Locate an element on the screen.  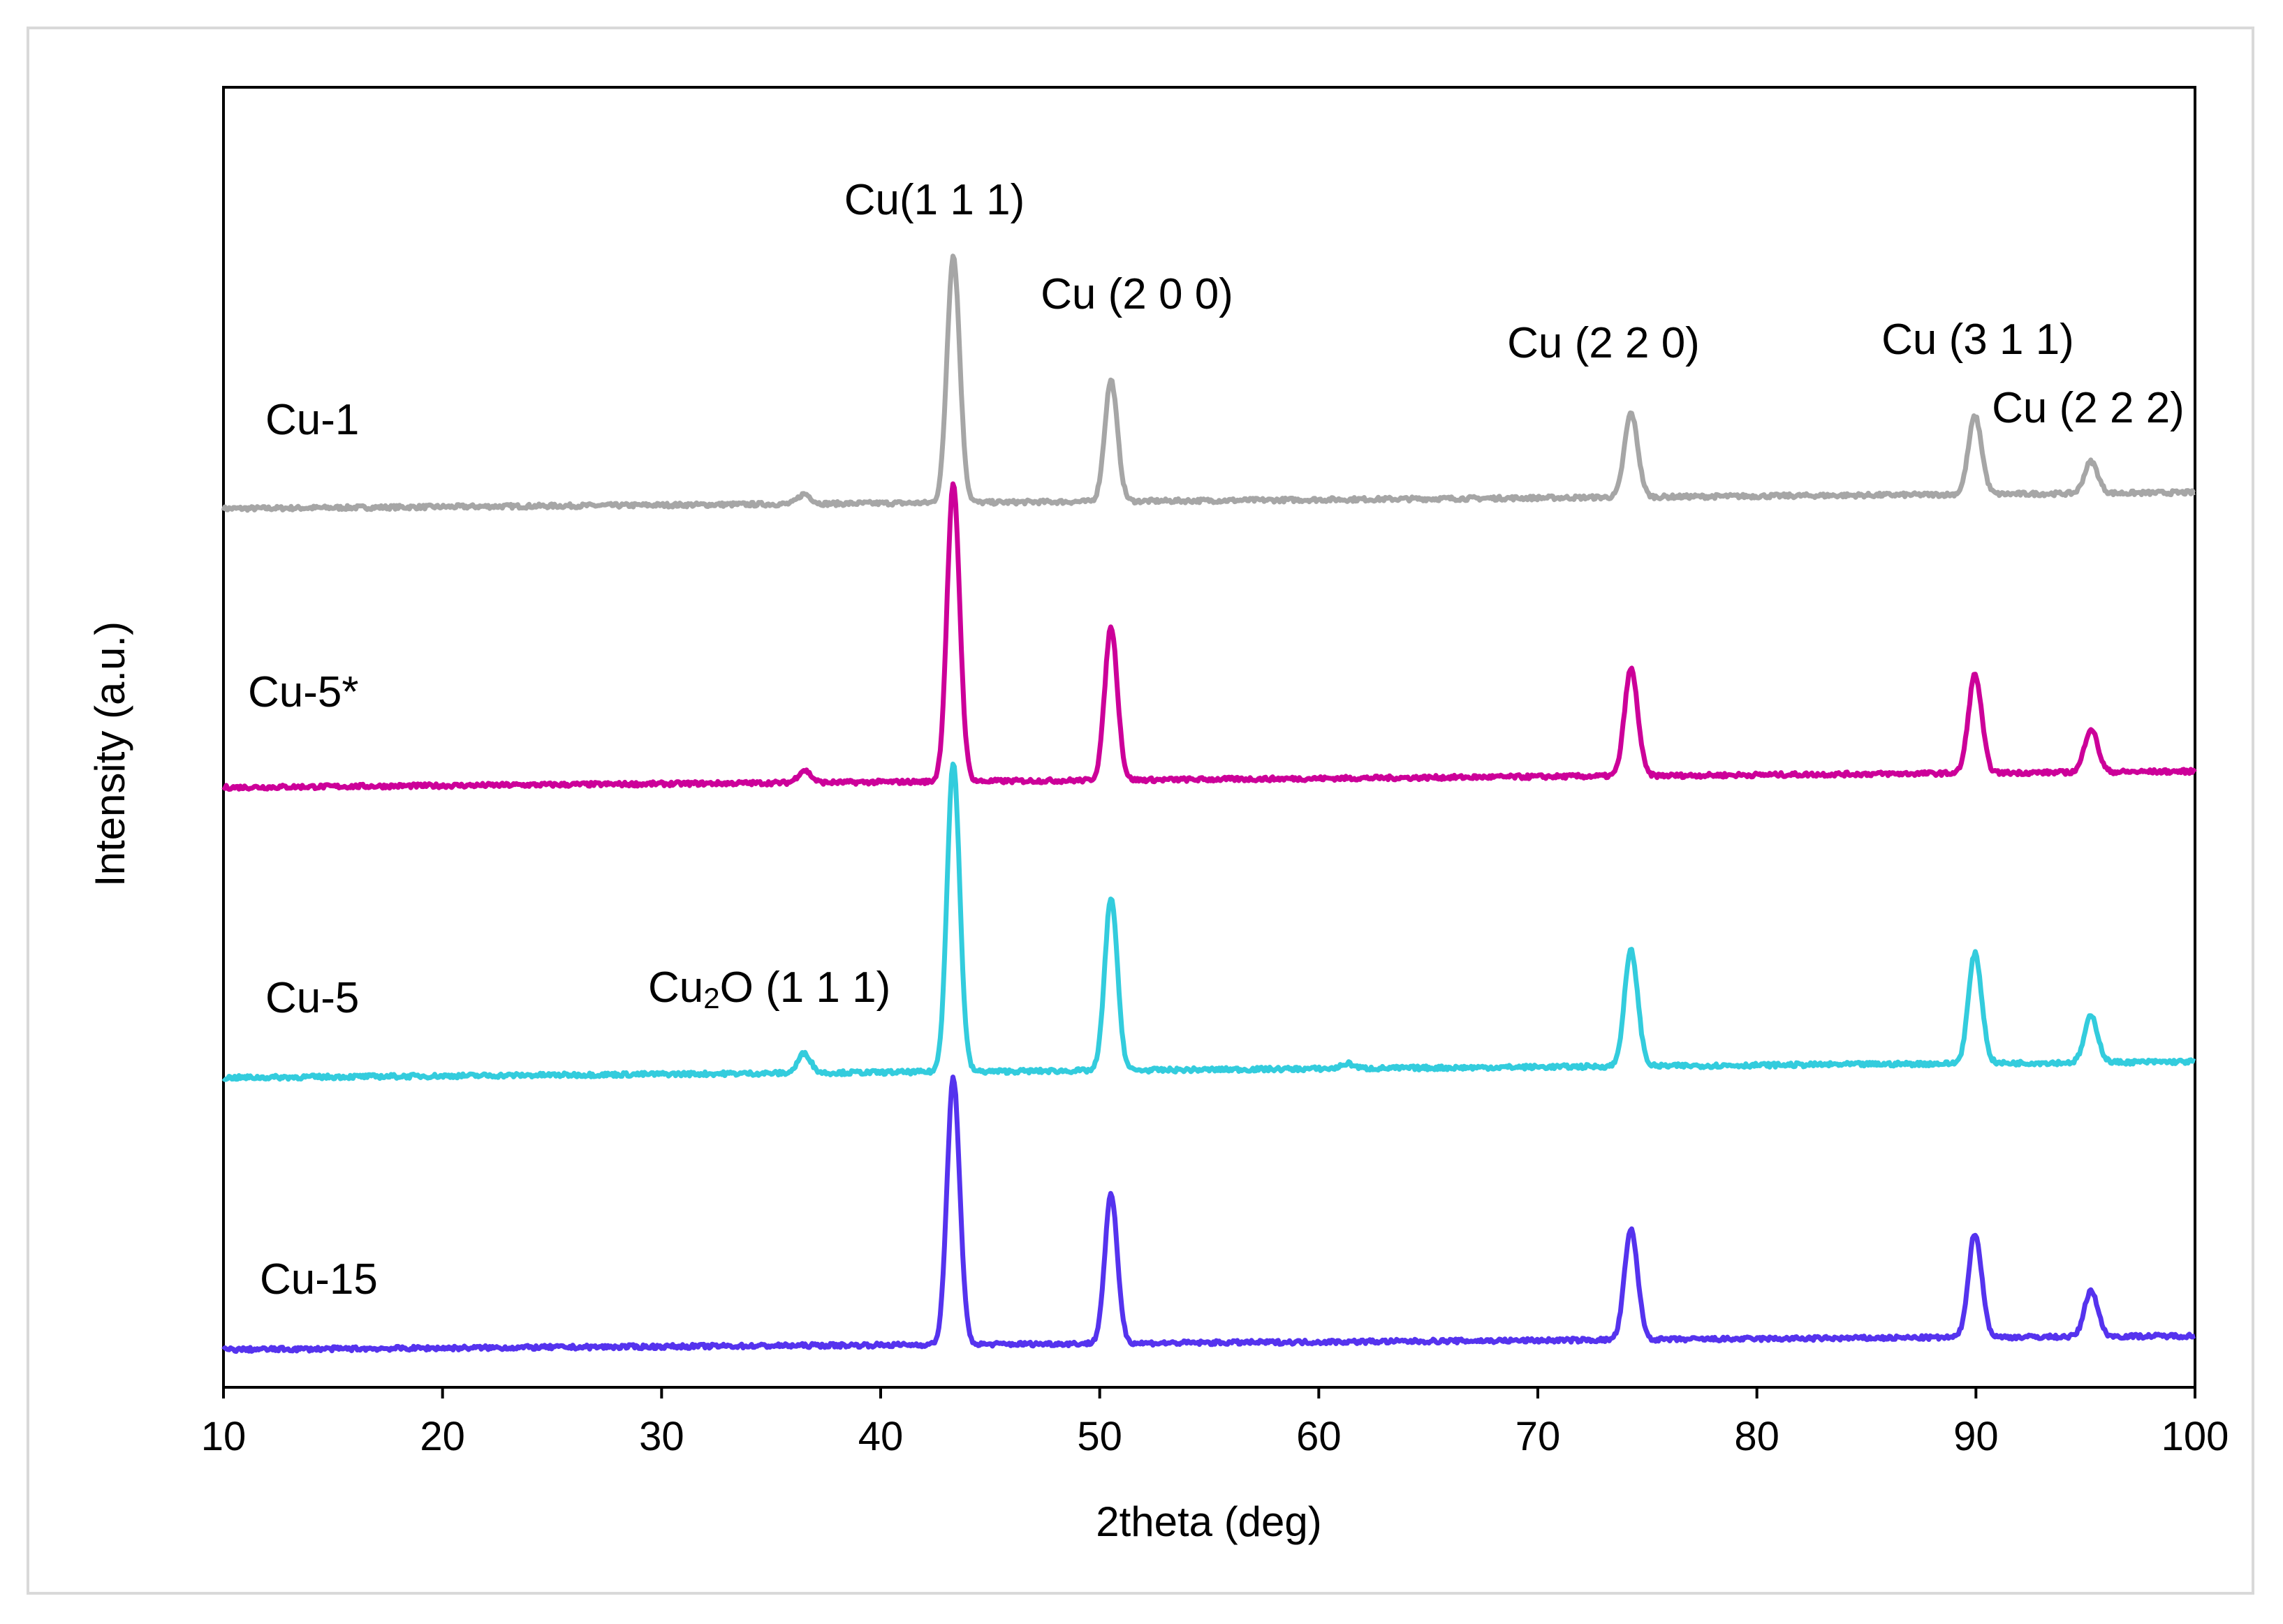
x-tick-label: 70 is located at coordinates (1538, 1437).